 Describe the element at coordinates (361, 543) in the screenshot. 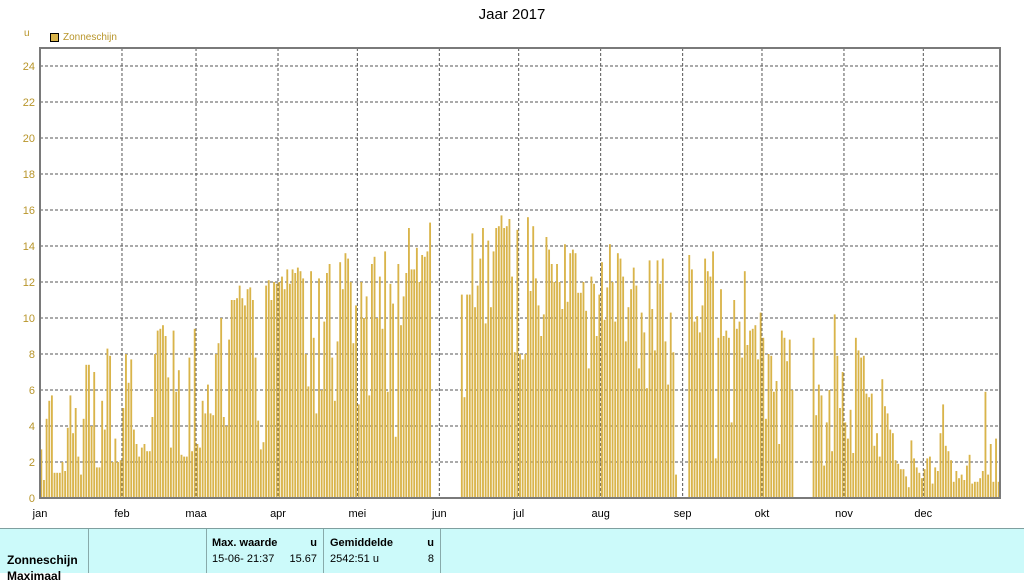

I see `avg-header: Gemiddelde` at that location.